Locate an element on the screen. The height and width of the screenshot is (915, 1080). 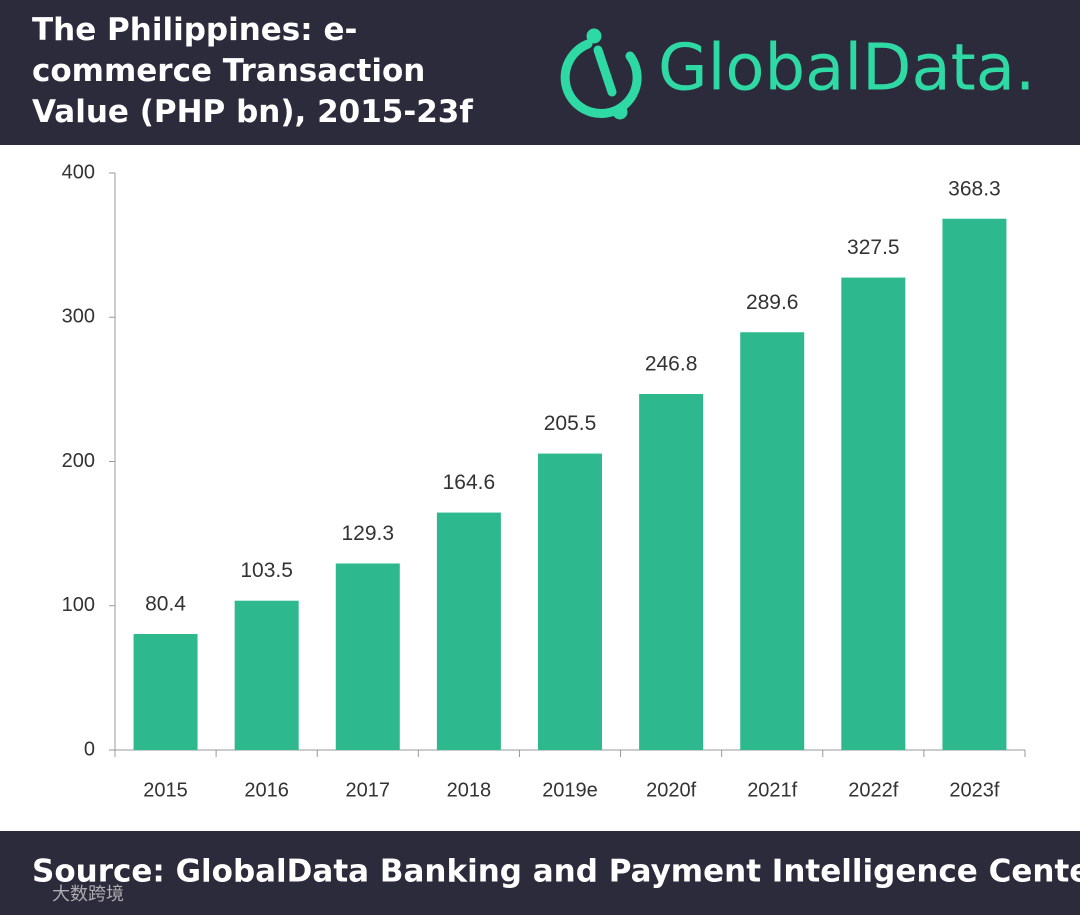
x-tick-label: 2020f is located at coordinates (671, 790).